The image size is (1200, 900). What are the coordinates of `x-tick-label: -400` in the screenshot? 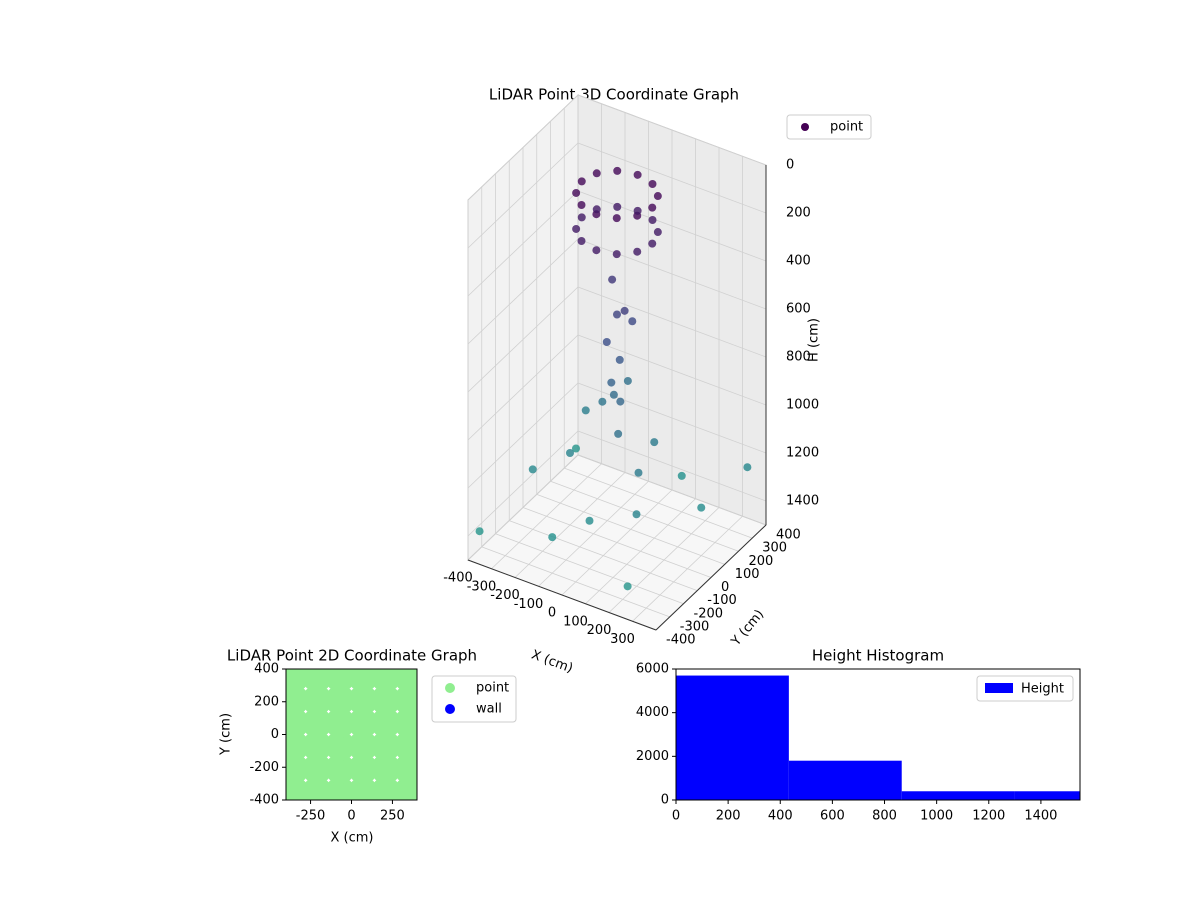 It's located at (458, 578).